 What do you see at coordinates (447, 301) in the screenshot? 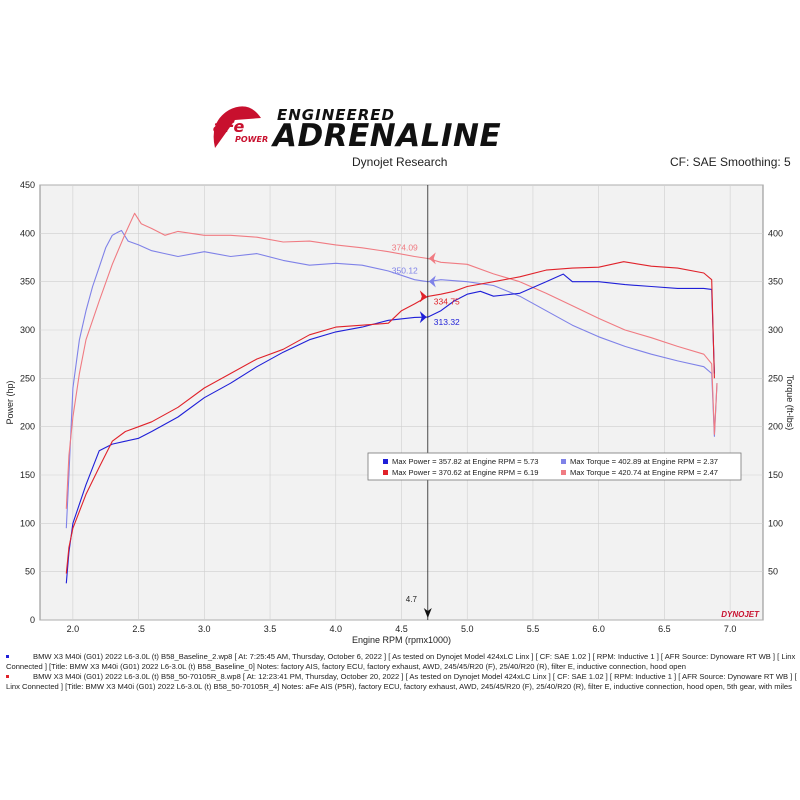
I see `cursor-readout-modified_power: 334.75` at bounding box center [447, 301].